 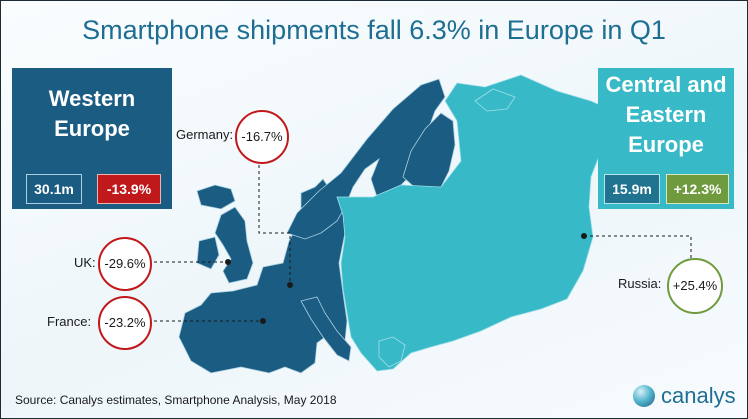 I want to click on marker-russia, so click(x=584, y=236).